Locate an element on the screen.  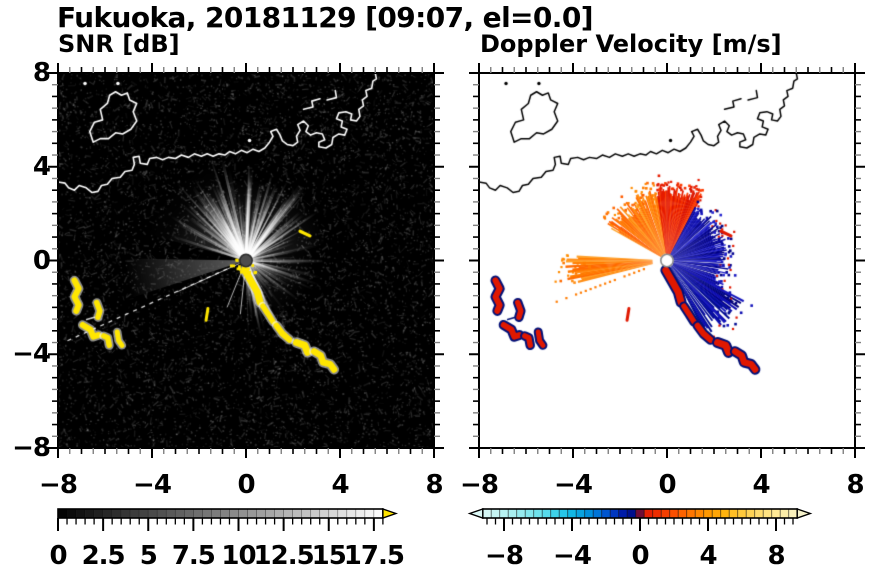
snr-colorbar-outline is located at coordinates (220, 513).